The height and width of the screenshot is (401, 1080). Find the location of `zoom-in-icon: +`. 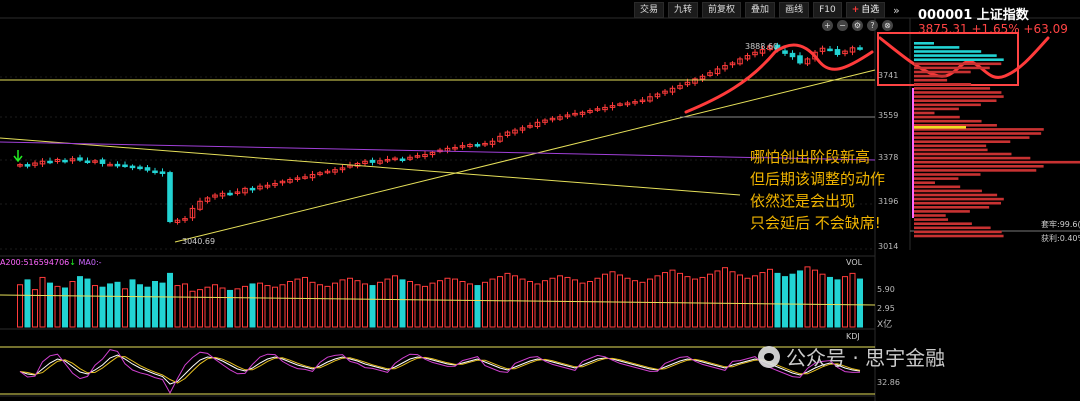

zoom-in-icon: + is located at coordinates (827, 25).